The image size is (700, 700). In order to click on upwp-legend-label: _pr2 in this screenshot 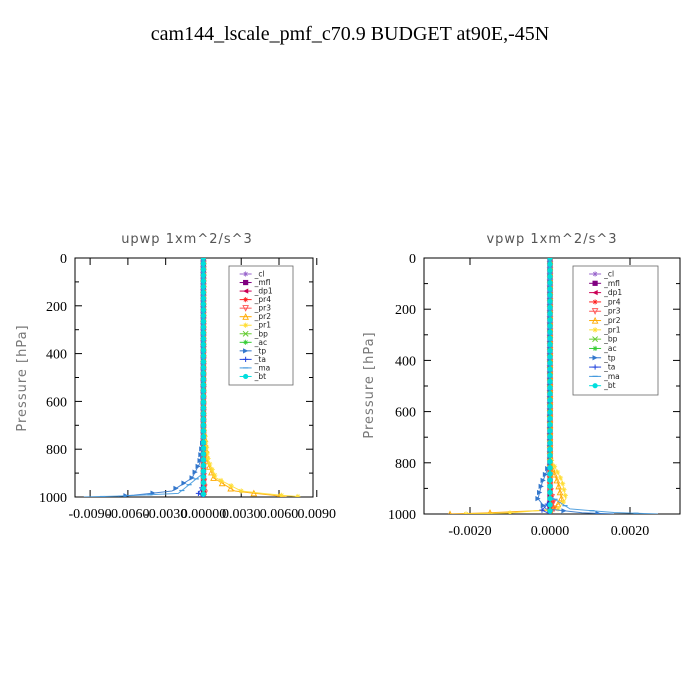, I will do `click(263, 316)`.